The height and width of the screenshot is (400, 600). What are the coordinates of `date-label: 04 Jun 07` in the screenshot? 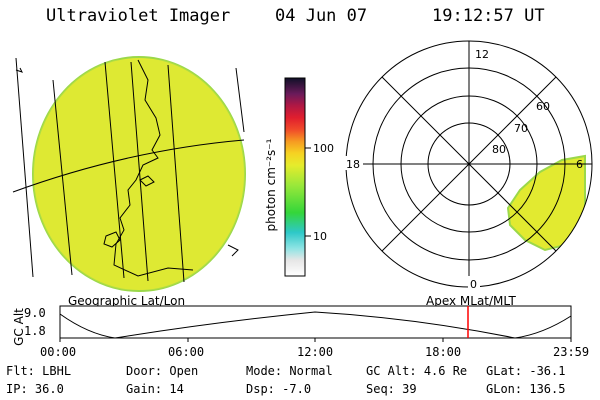 It's located at (321, 16).